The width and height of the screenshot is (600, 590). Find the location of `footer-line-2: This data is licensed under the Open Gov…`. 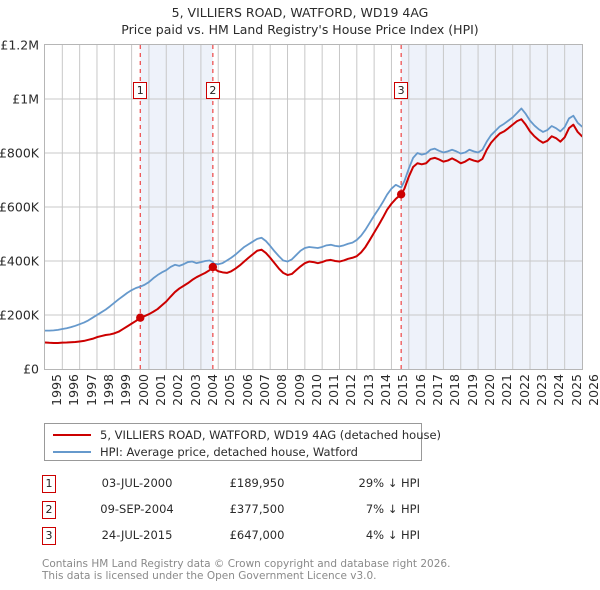

footer-line-2: This data is licensed under the Open Gov… is located at coordinates (209, 576).